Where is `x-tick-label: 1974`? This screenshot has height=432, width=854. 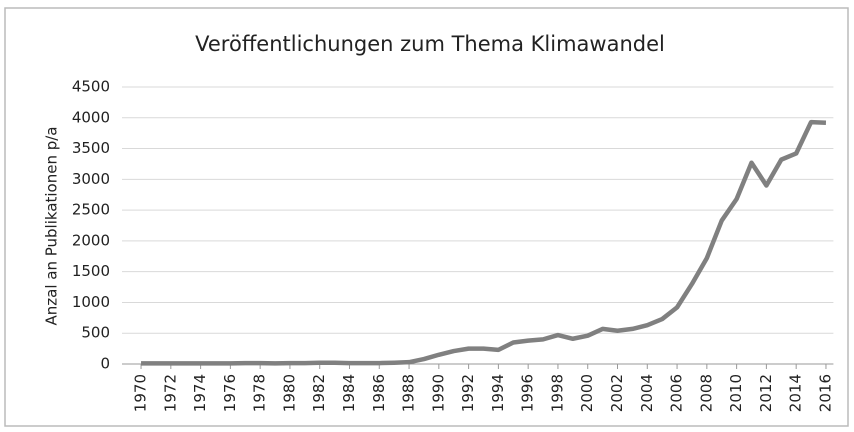 x-tick-label: 1974 is located at coordinates (200, 393).